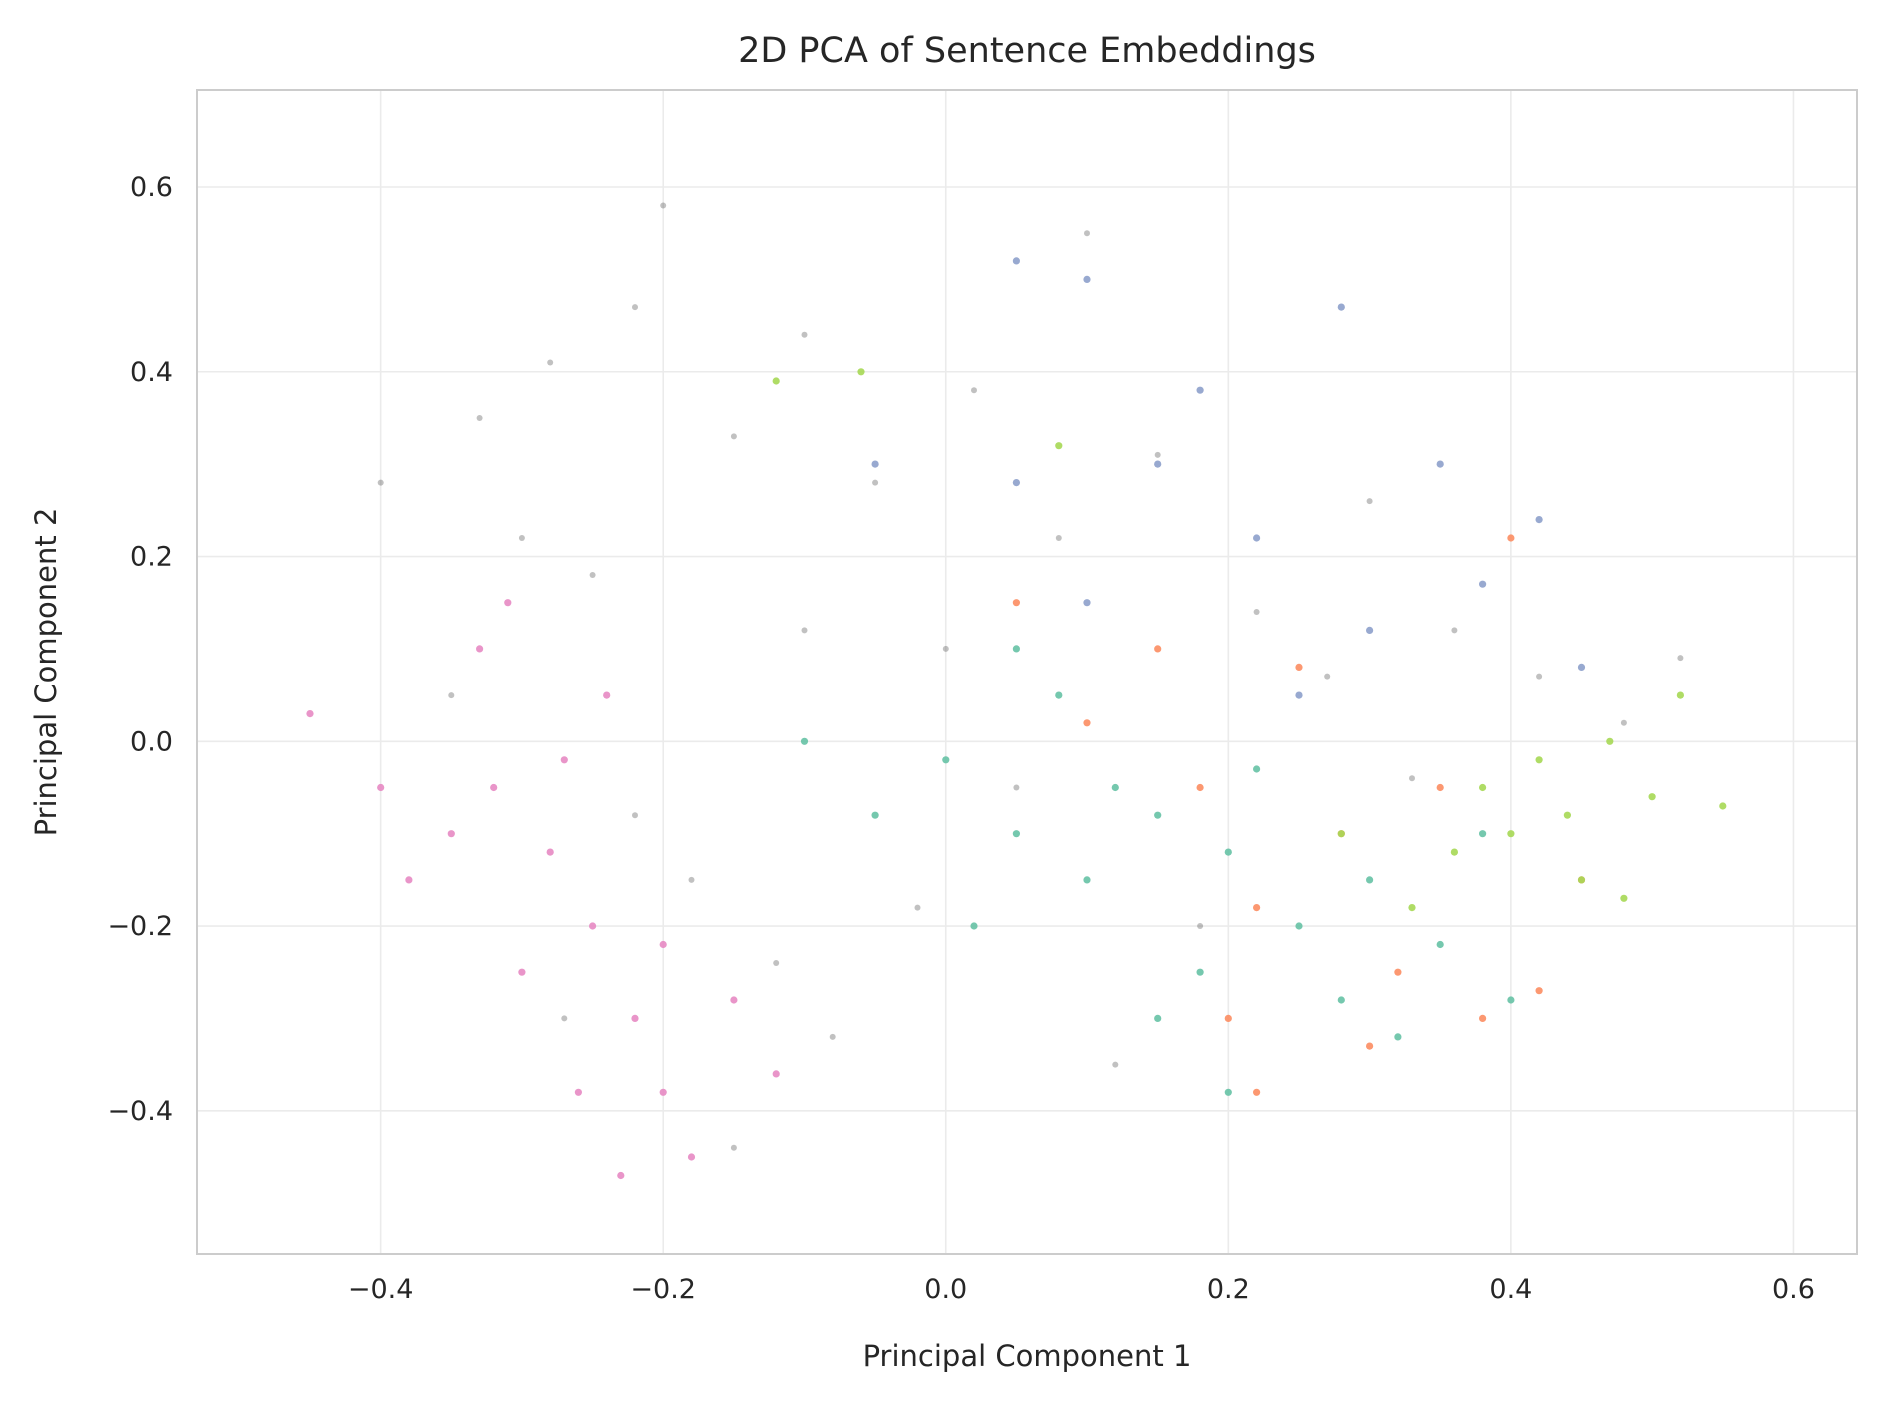  Describe the element at coordinates (151, 187) in the screenshot. I see `y-tick-label: 0.6` at that location.